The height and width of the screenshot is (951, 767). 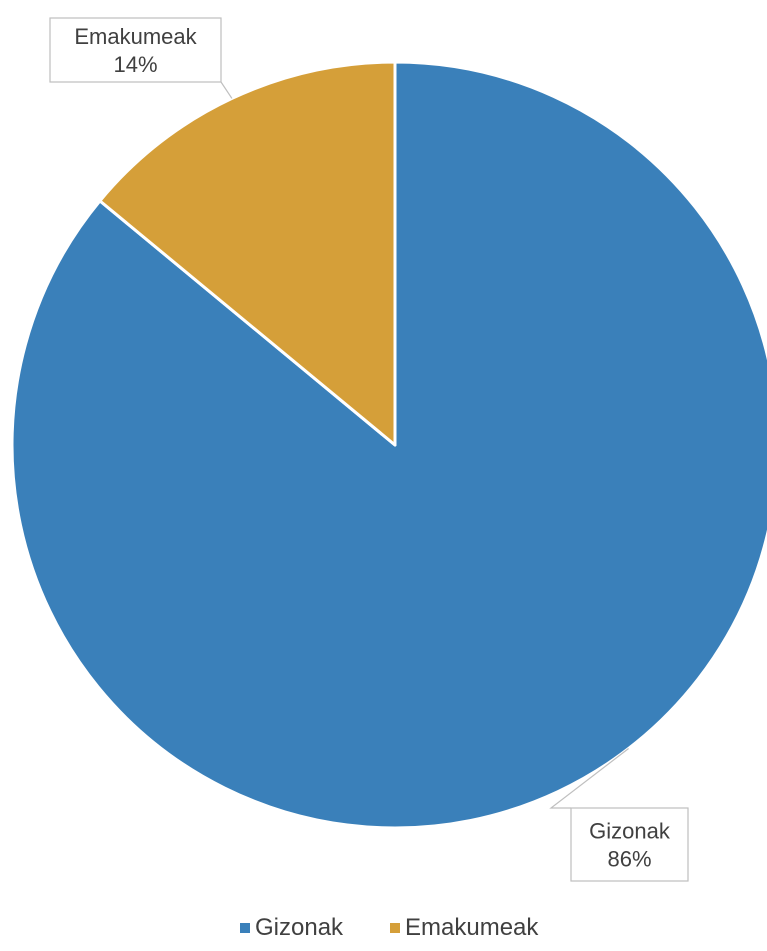 What do you see at coordinates (629, 859) in the screenshot?
I see `data-label-value: 86%` at bounding box center [629, 859].